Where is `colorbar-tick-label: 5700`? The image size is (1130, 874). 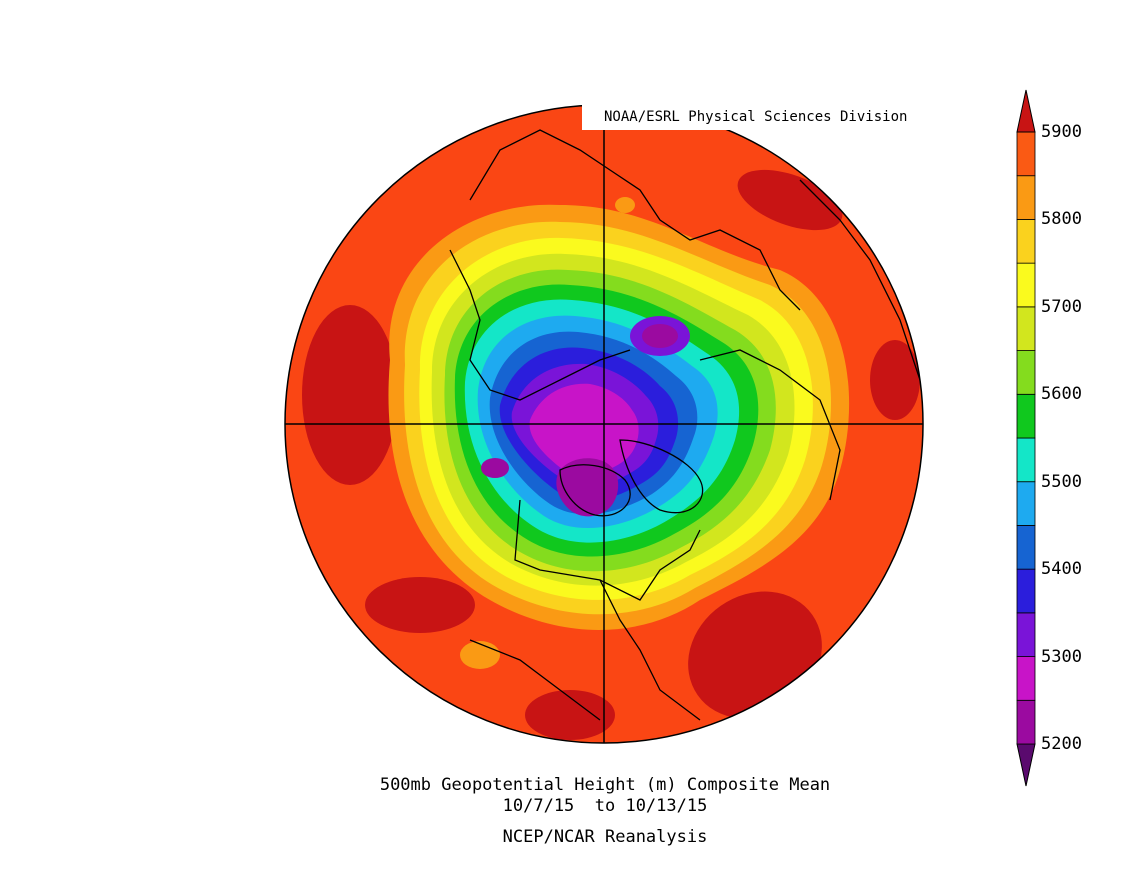
colorbar-tick-label: 5700 is located at coordinates (1061, 306).